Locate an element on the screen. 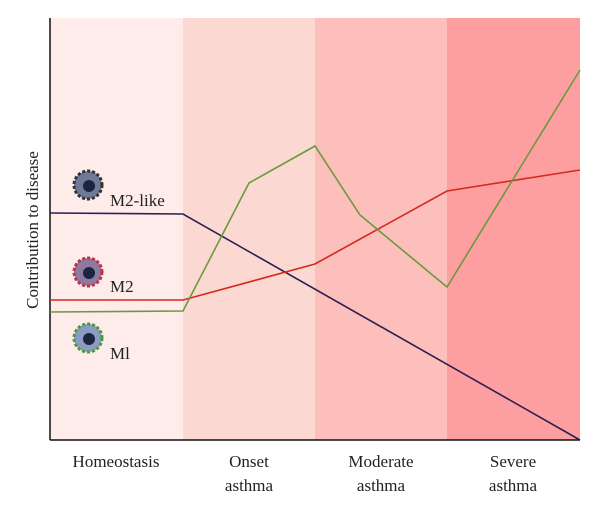 Image resolution: width=600 pixels, height=518 pixels. stage-label: Onset is located at coordinates (249, 461).